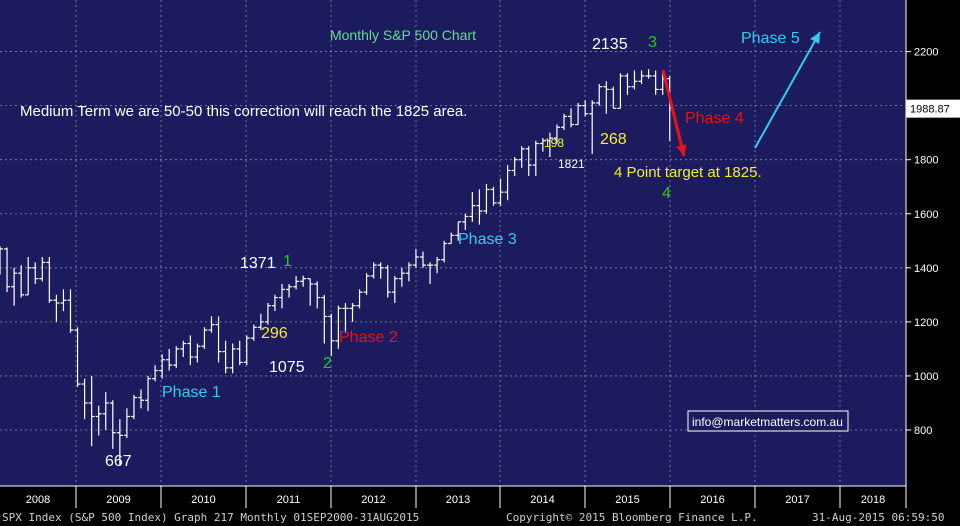 This screenshot has height=526, width=960. Describe the element at coordinates (554, 143) in the screenshot. I see `annotation-pts-198: 198` at that location.